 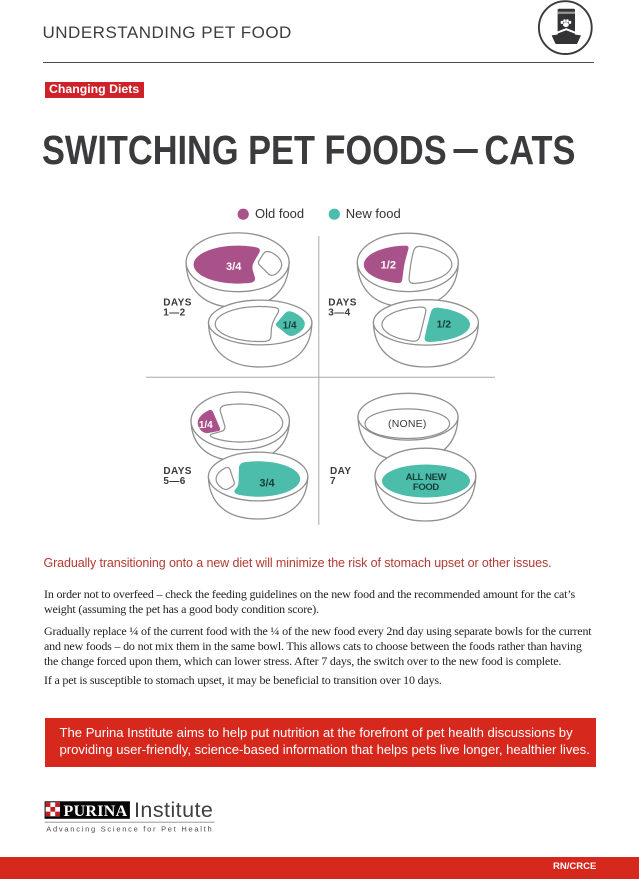 What do you see at coordinates (339, 313) in the screenshot?
I see `svg-text: 3—4` at bounding box center [339, 313].